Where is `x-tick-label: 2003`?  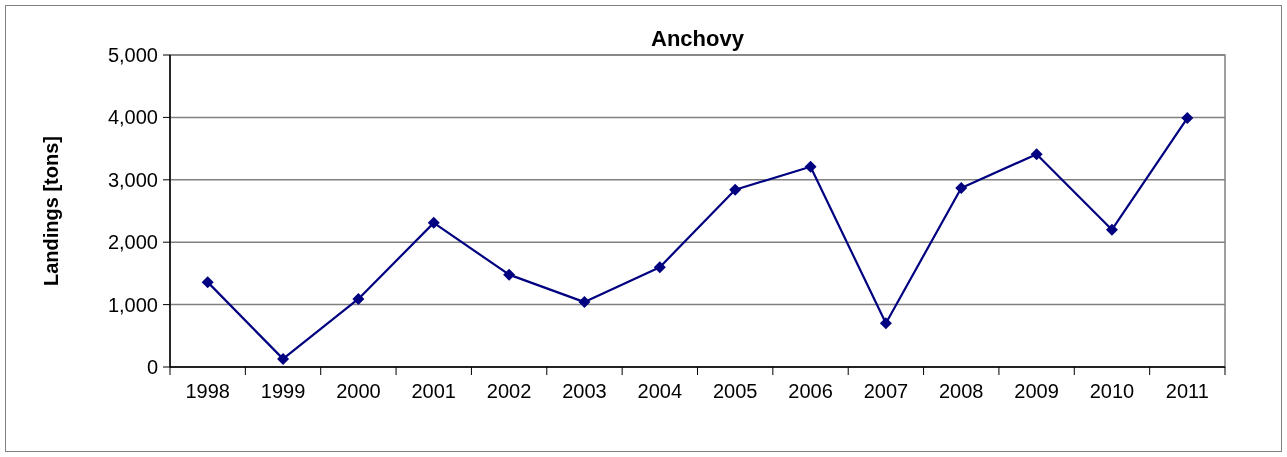 x-tick-label: 2003 is located at coordinates (584, 391).